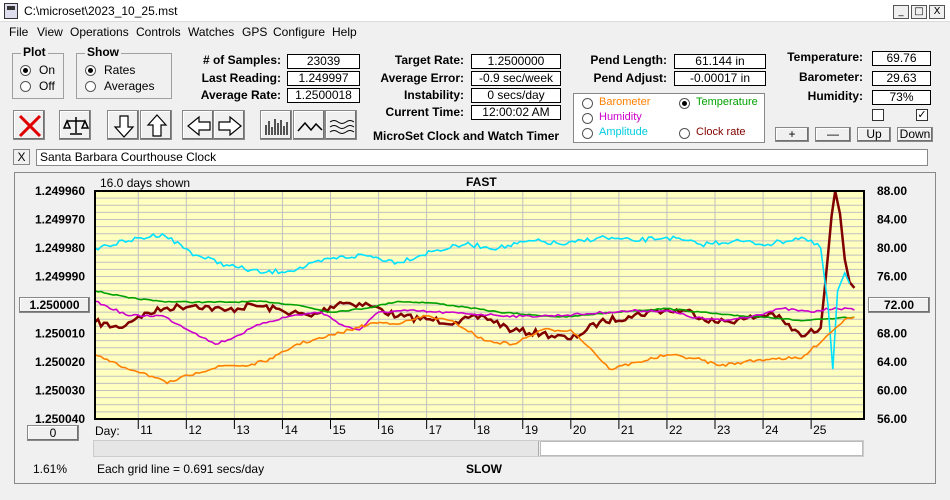 This screenshot has width=950, height=500. Describe the element at coordinates (516, 61) in the screenshot. I see `target-rate-field: 1.2500000` at that location.